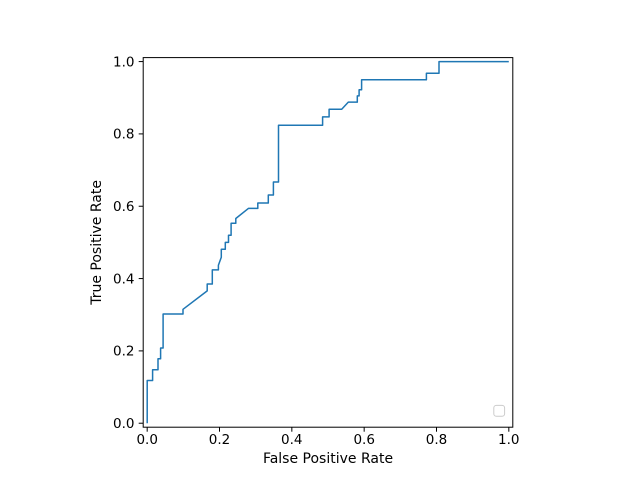  Describe the element at coordinates (363, 440) in the screenshot. I see `x-tick-label-3: 0.6` at that location.